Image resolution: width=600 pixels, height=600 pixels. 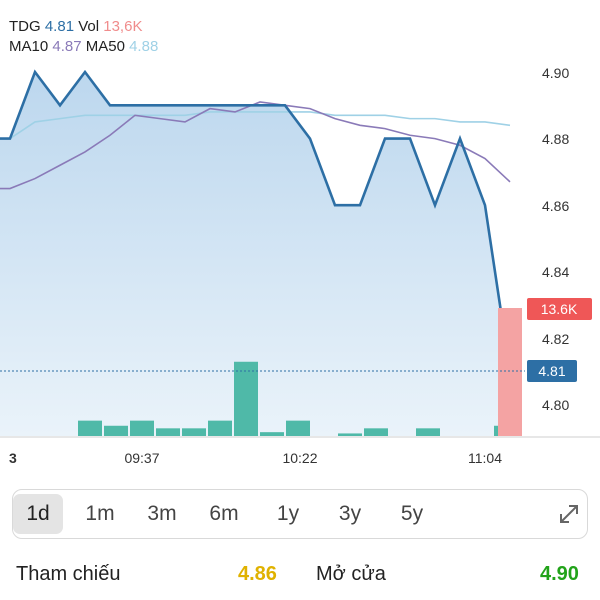 I want to click on y-tick-label: 4.86, so click(x=555, y=206).